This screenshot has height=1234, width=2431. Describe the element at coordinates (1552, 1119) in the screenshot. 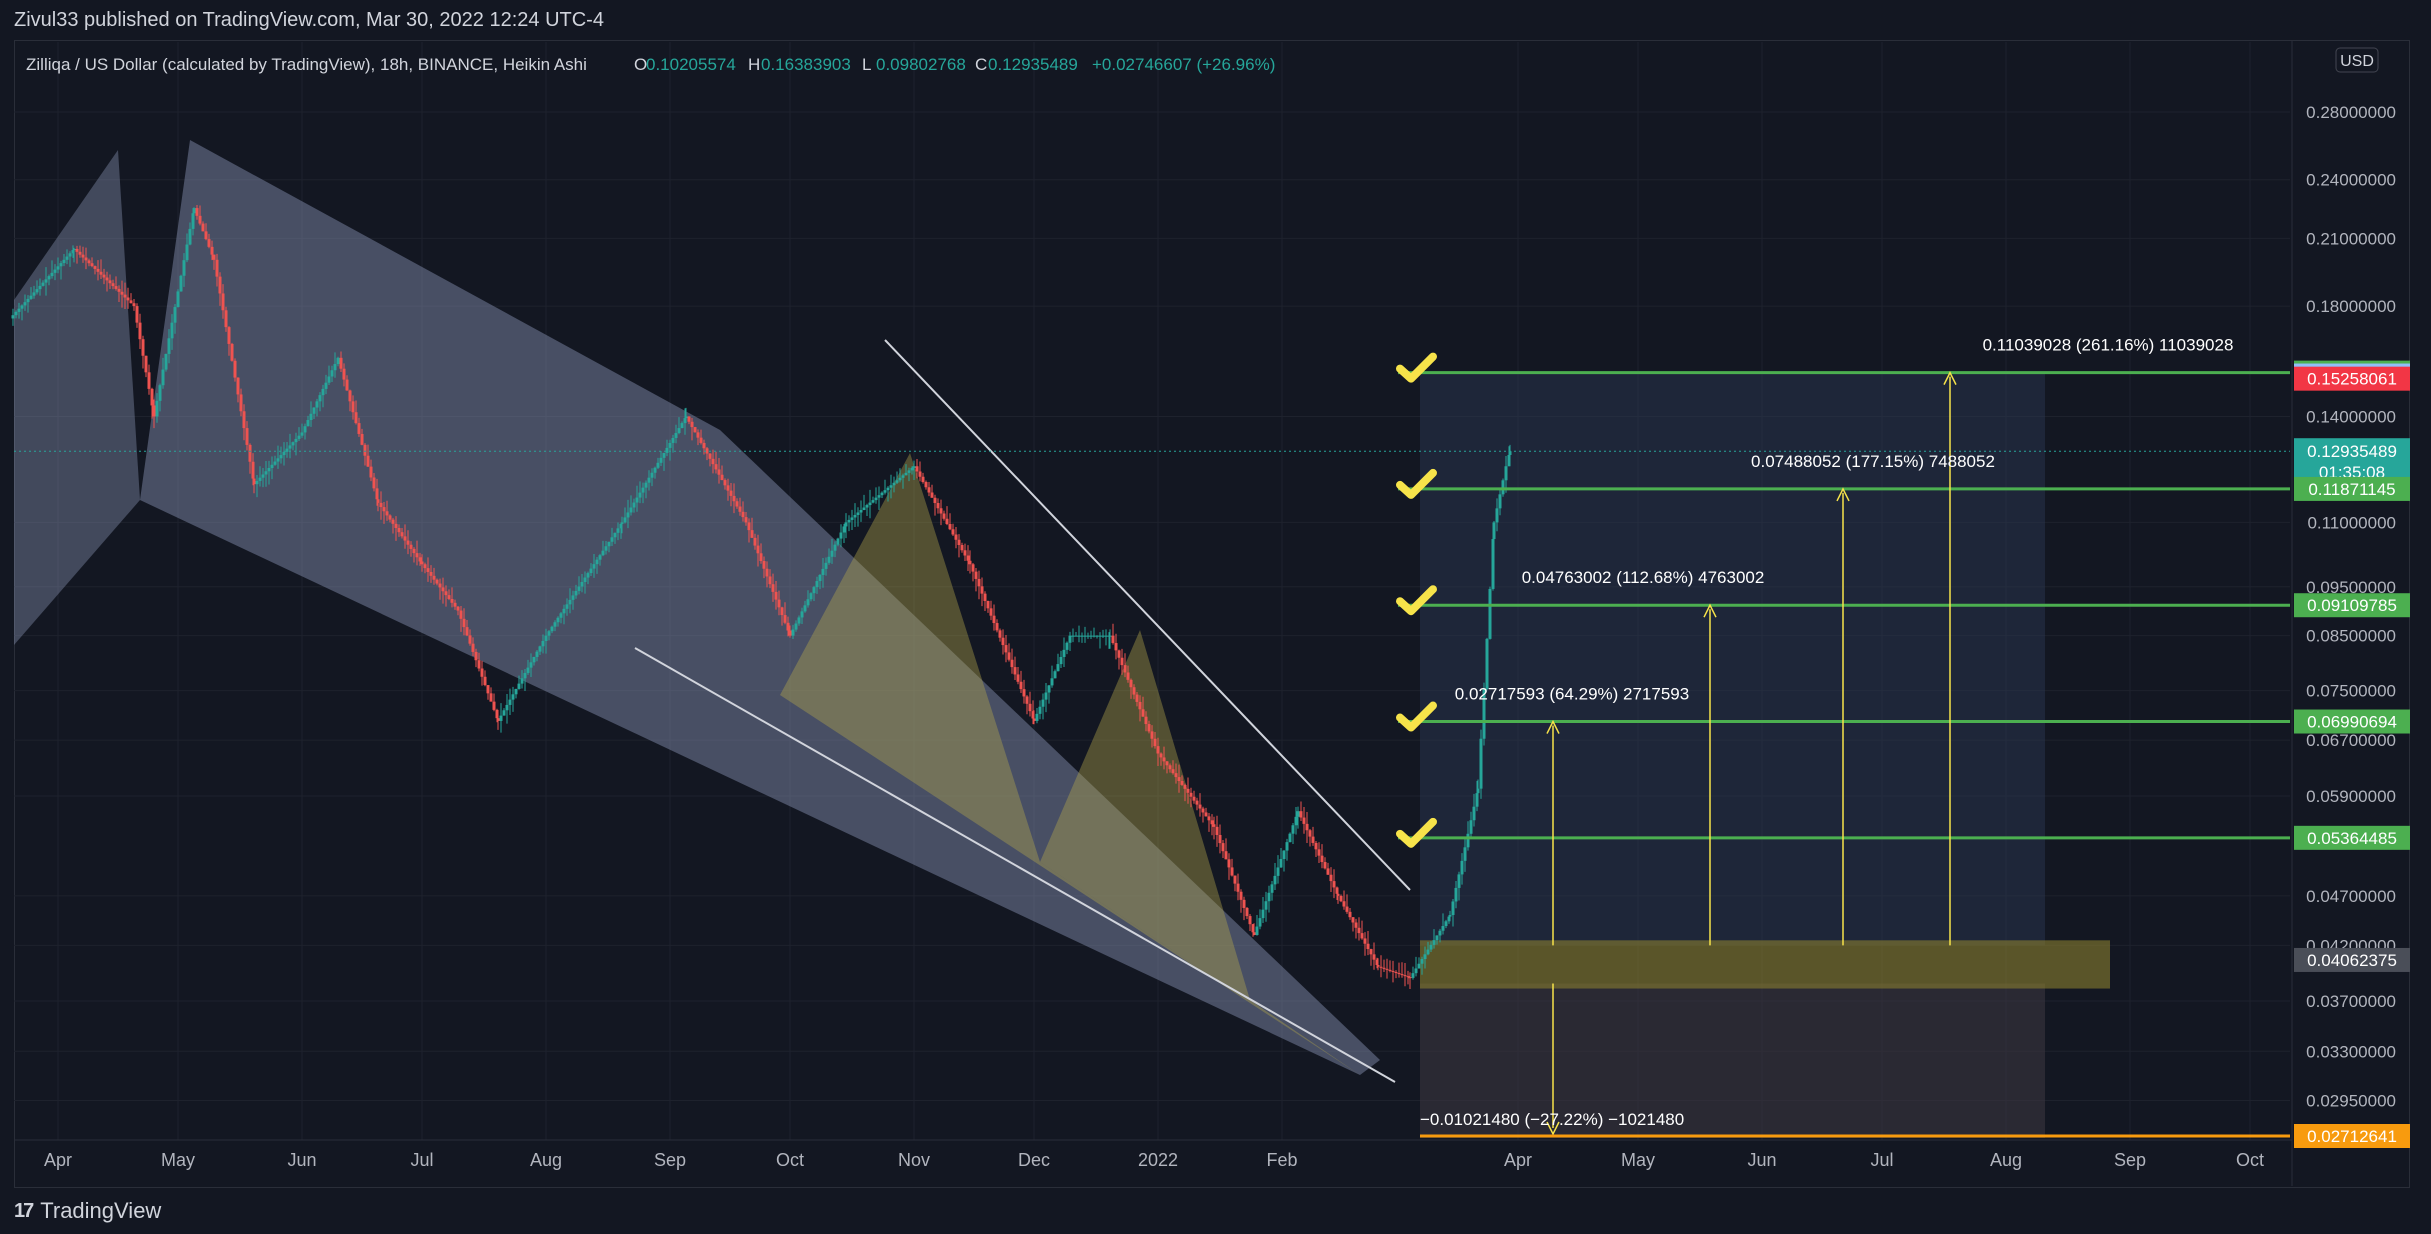

I see `measure-label: −0.01021480 (−27.22%) −1021480` at that location.